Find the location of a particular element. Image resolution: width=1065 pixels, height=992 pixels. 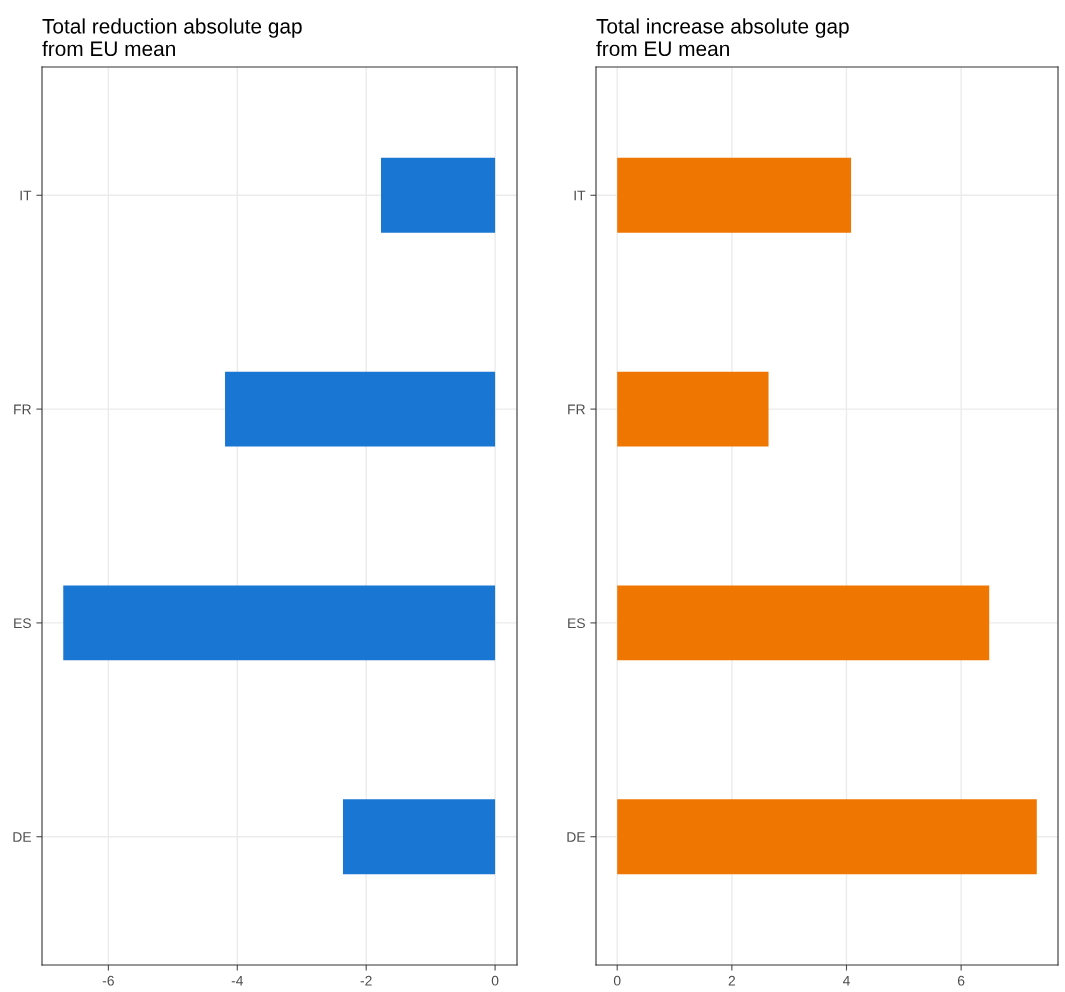

x-tick-label: 2 is located at coordinates (732, 980).